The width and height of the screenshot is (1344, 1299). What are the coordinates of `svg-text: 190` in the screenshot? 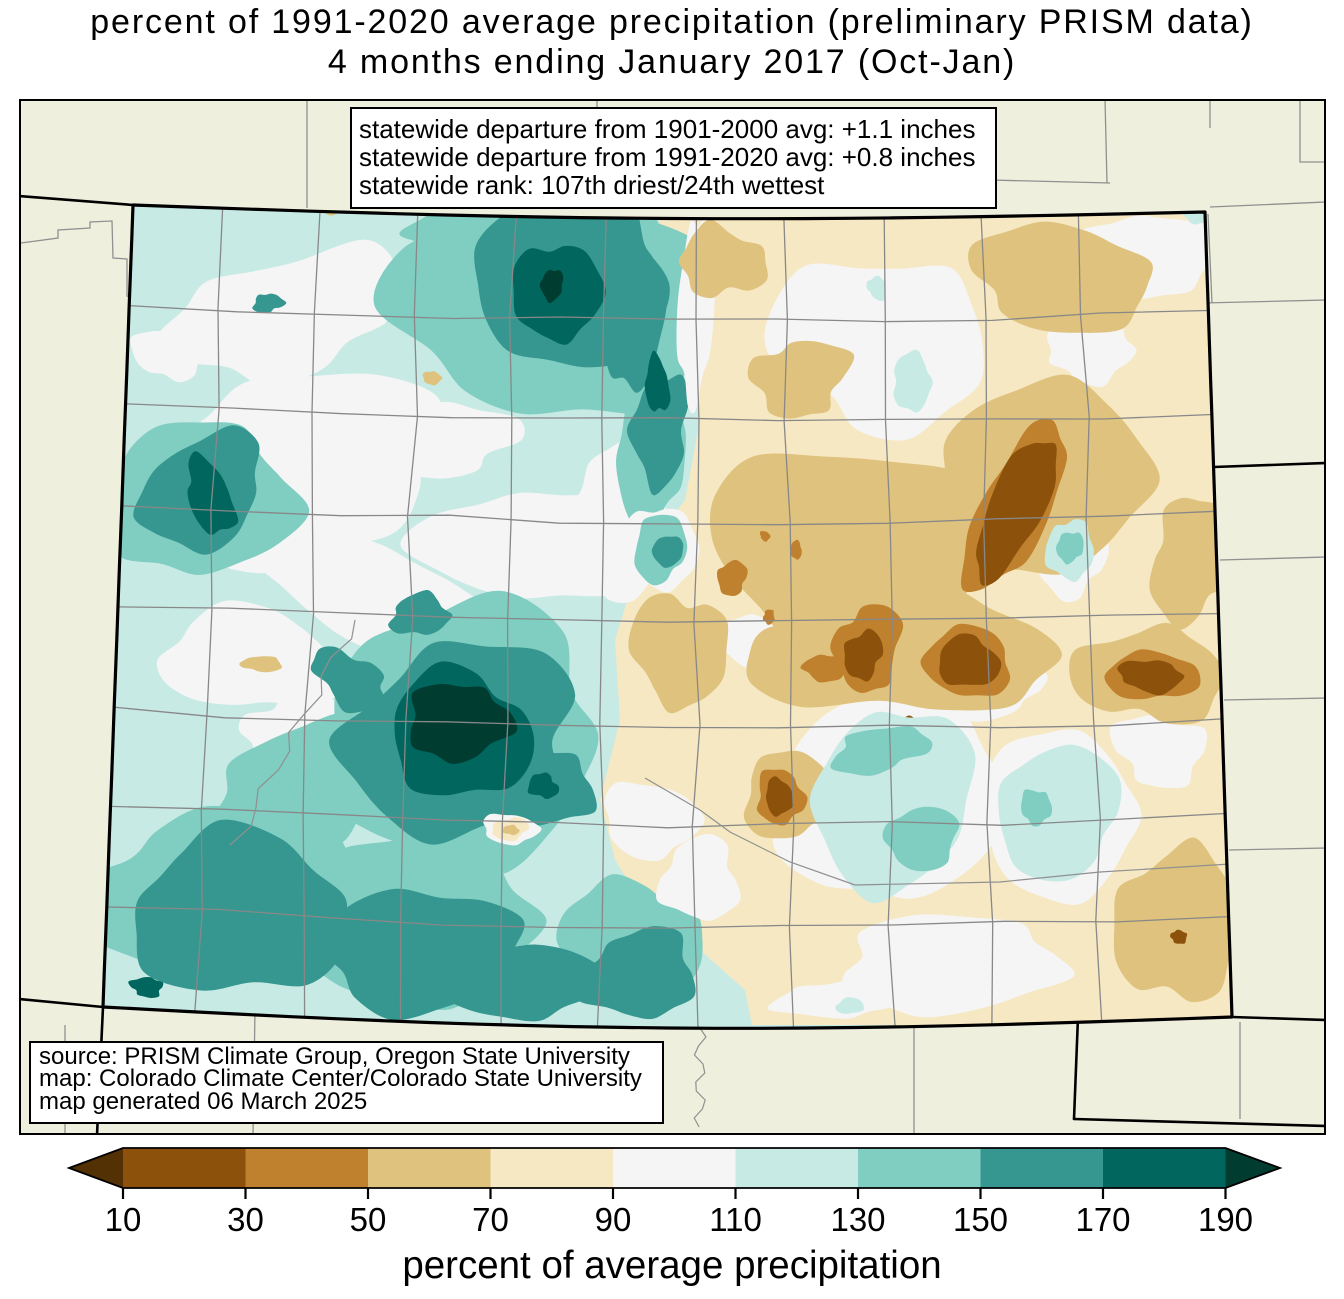 It's located at (1225, 1219).